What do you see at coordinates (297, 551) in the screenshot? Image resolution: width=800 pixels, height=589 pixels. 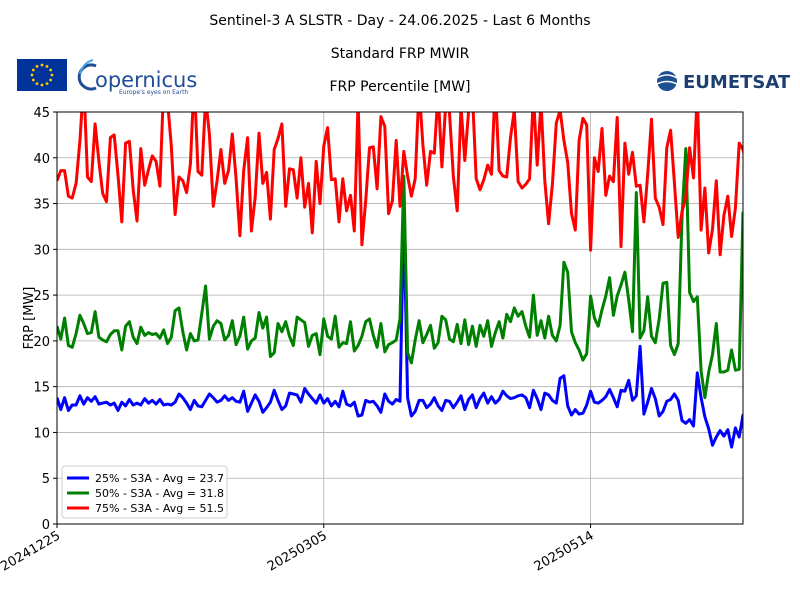 I see `x-tick-label: 20250305` at bounding box center [297, 551].